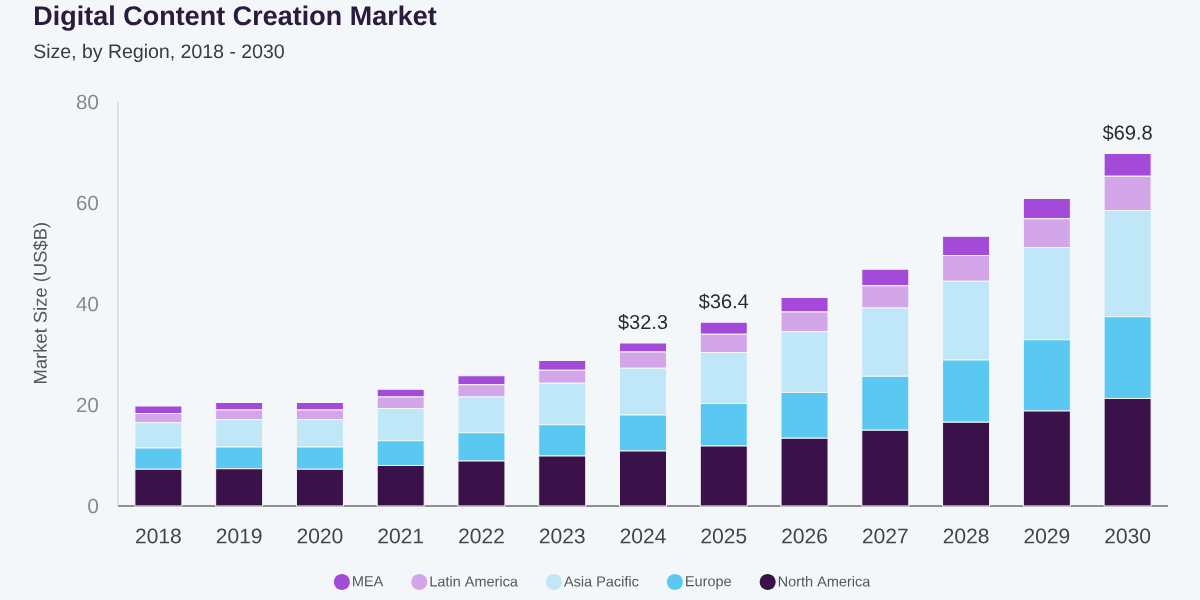 The width and height of the screenshot is (1200, 600). What do you see at coordinates (401, 536) in the screenshot?
I see `x-tick-label: 2021` at bounding box center [401, 536].